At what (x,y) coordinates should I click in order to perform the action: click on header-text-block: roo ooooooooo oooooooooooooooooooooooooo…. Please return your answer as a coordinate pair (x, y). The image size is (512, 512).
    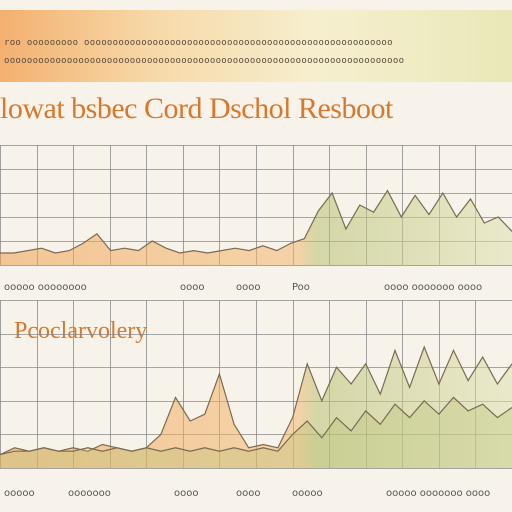
    Looking at the image, I should click on (256, 54).